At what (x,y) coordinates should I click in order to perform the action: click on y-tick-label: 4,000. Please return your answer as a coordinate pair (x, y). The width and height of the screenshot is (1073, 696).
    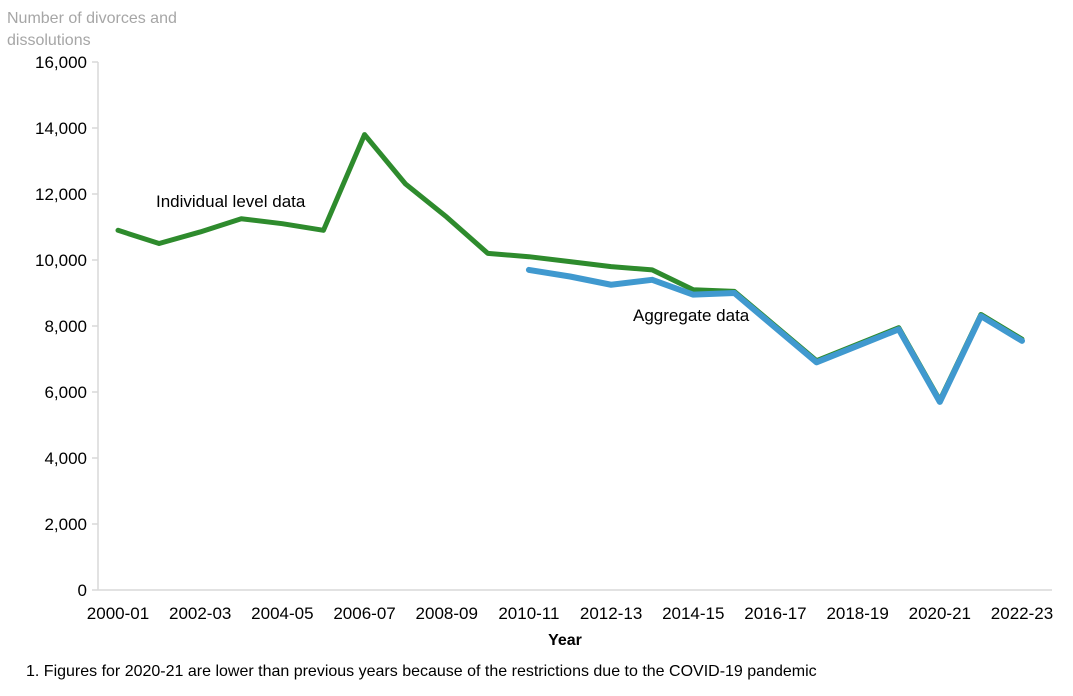
    Looking at the image, I should click on (65, 458).